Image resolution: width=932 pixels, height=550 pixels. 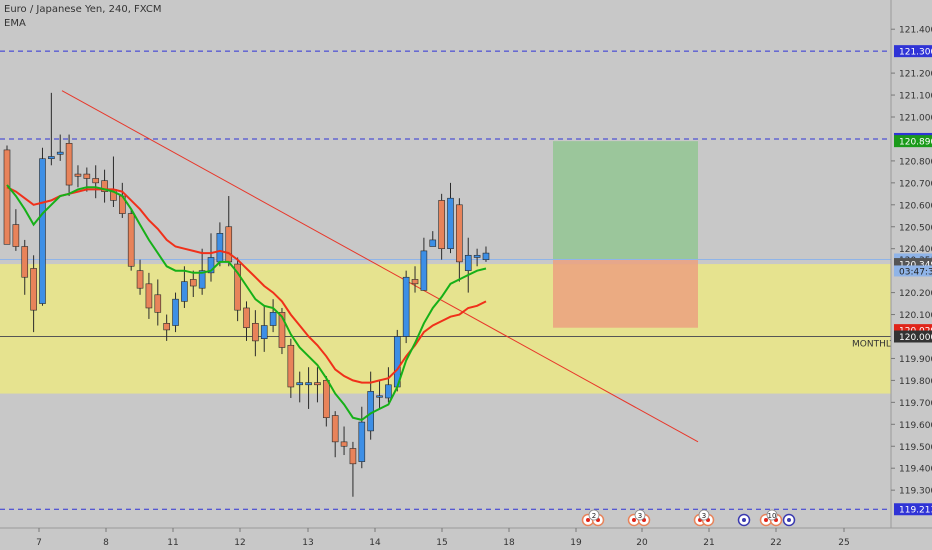 What do you see at coordinates (375, 543) in the screenshot?
I see `x-tick-label: 14` at bounding box center [375, 543].